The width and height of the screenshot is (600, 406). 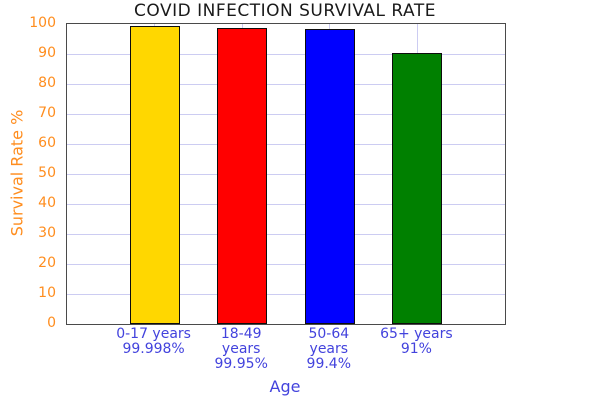 What do you see at coordinates (30, 203) in the screenshot?
I see `y-axis-tick-labels: 0 10 20 30 40 50 60 70 80 90 100` at bounding box center [30, 203].